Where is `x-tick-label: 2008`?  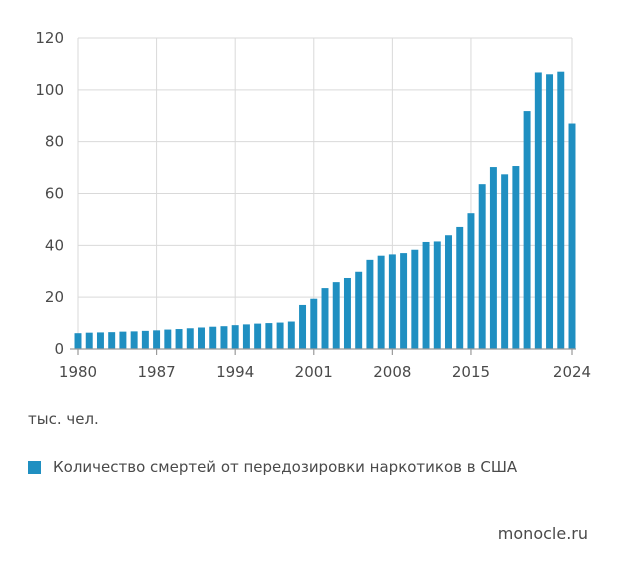 x-tick-label: 2008 is located at coordinates (392, 372).